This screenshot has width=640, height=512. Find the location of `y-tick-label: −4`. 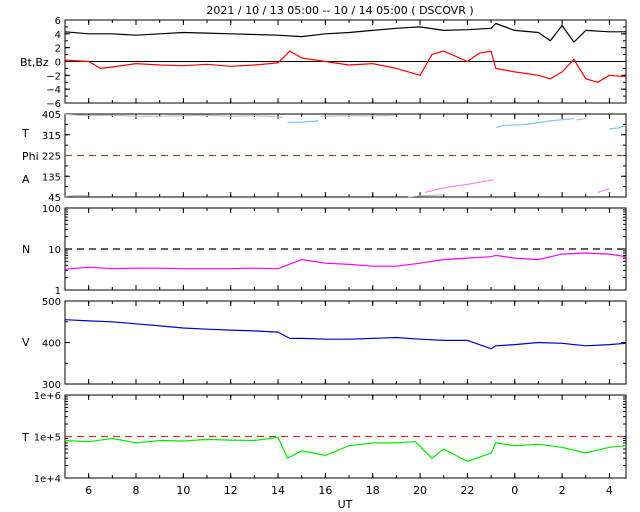

y-tick-label: −4 is located at coordinates (53, 90).